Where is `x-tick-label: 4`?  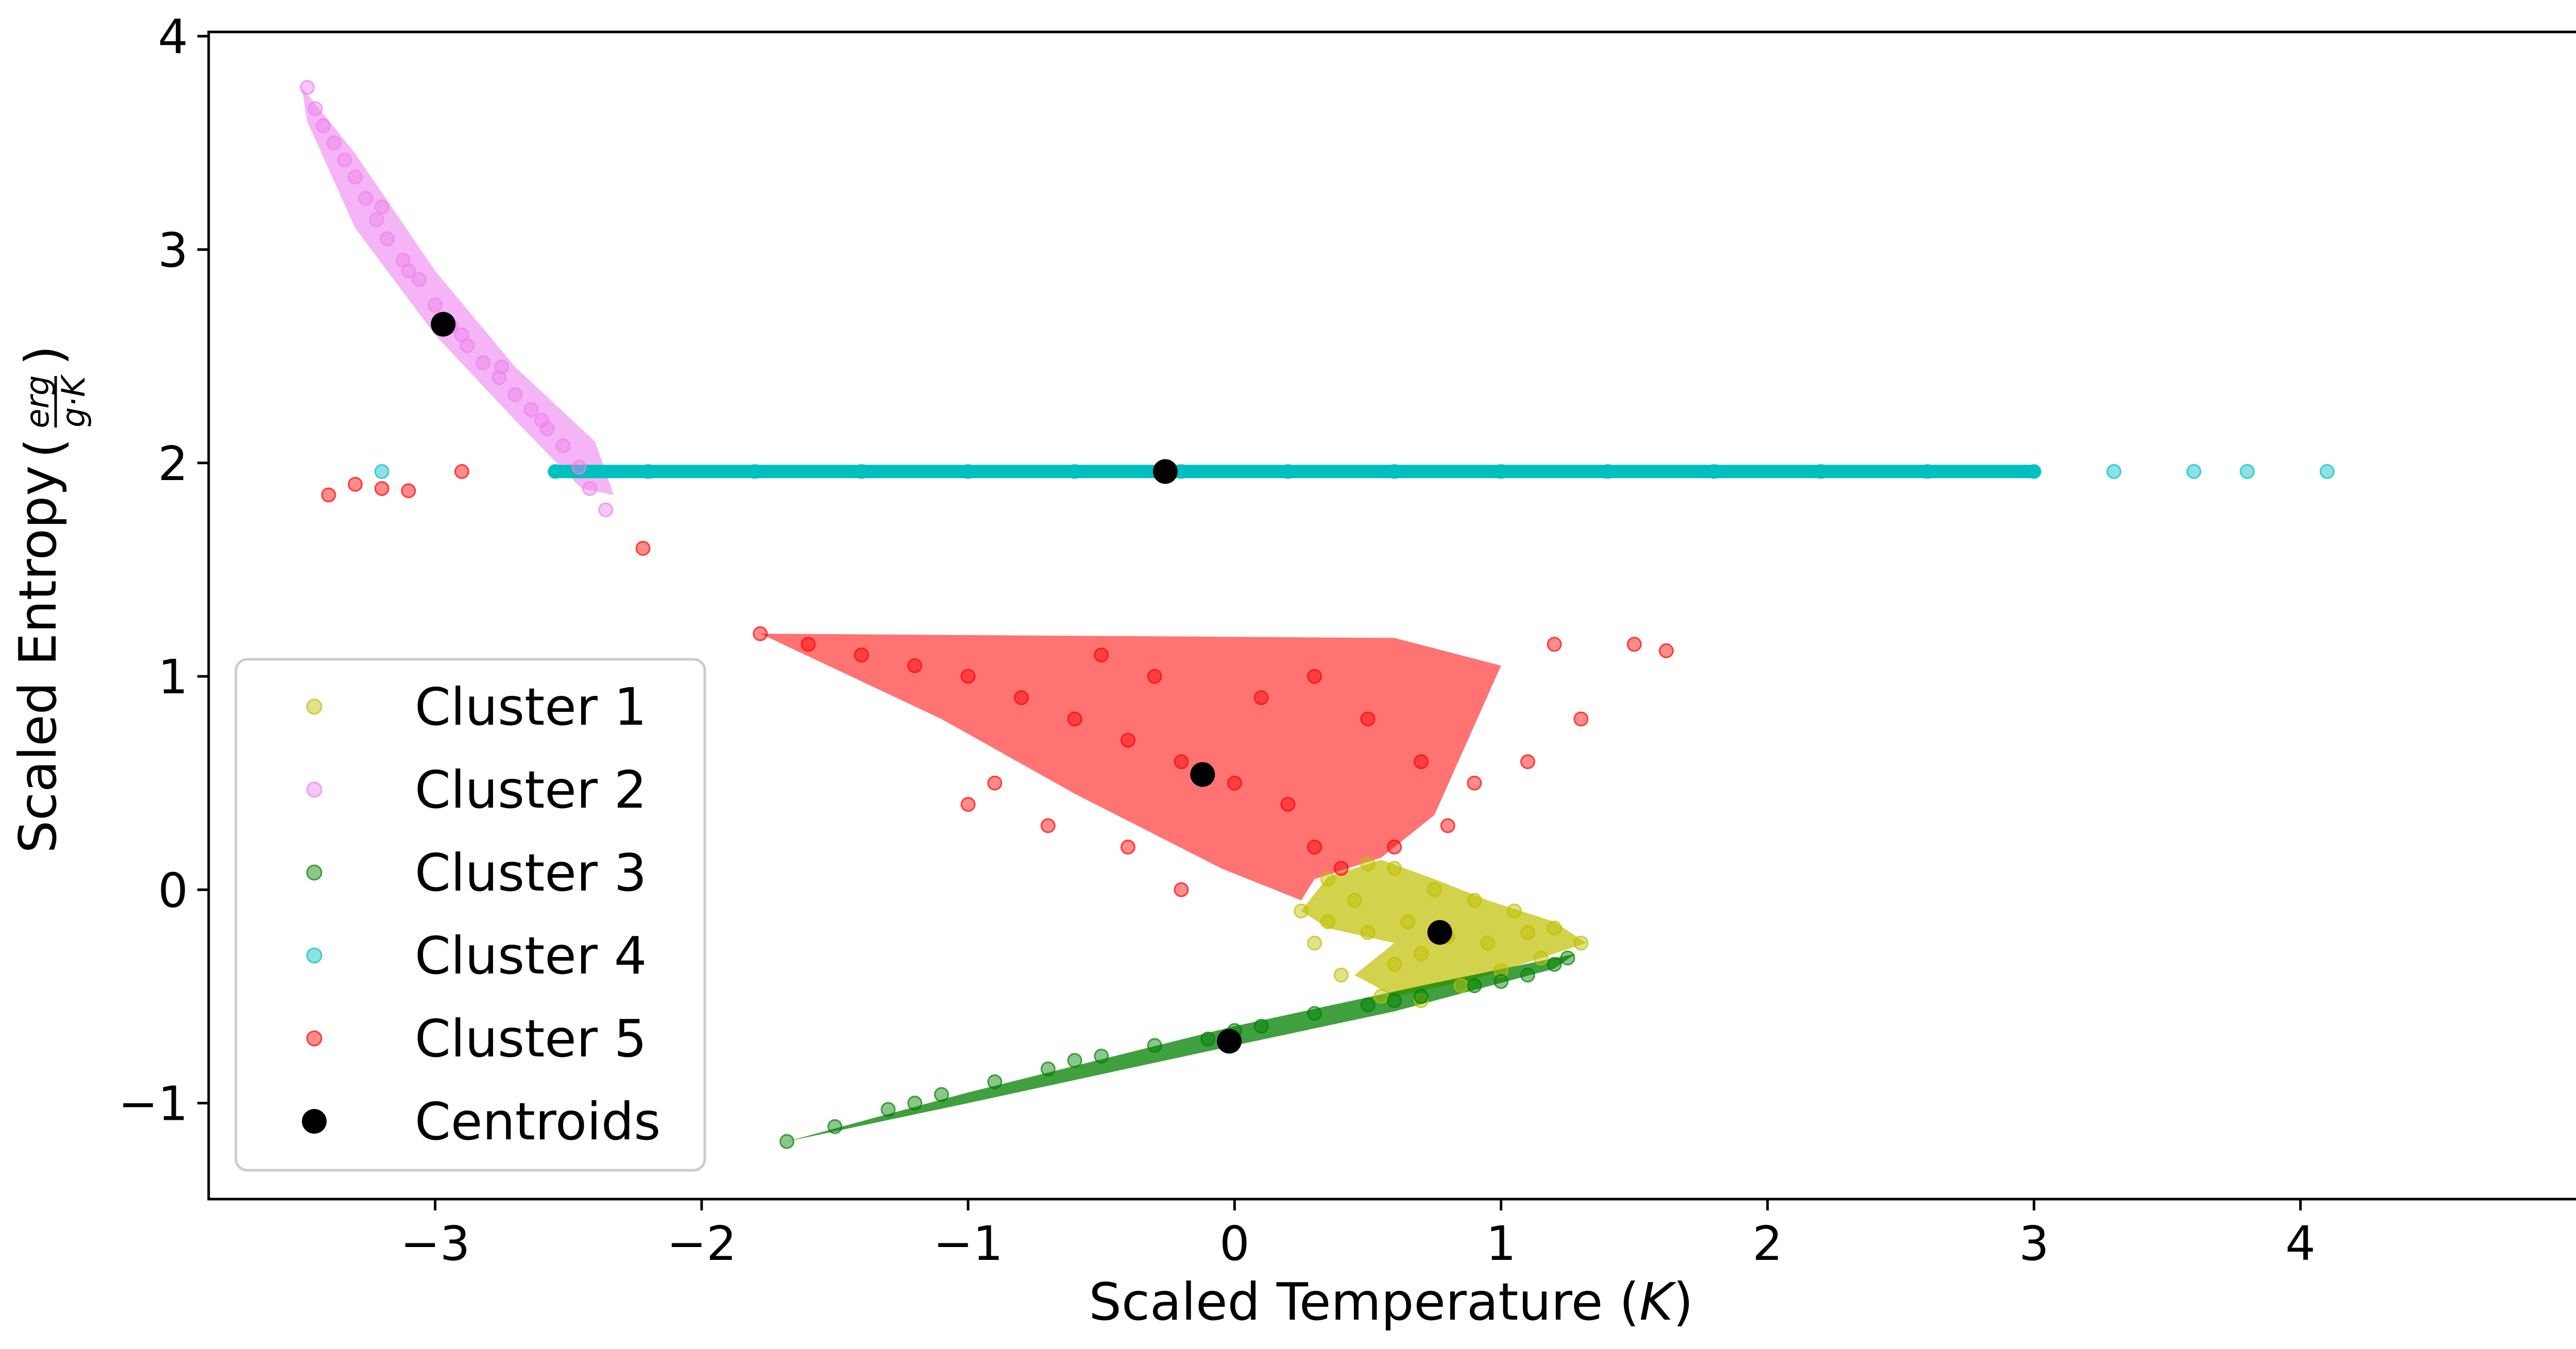 x-tick-label: 4 is located at coordinates (2300, 1243).